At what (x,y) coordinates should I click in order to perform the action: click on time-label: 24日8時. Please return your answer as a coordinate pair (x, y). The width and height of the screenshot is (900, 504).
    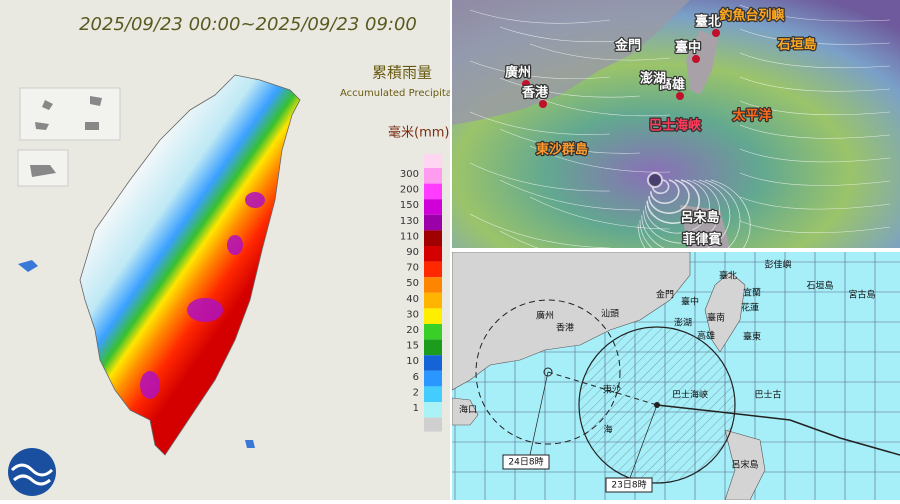
    Looking at the image, I should click on (525, 462).